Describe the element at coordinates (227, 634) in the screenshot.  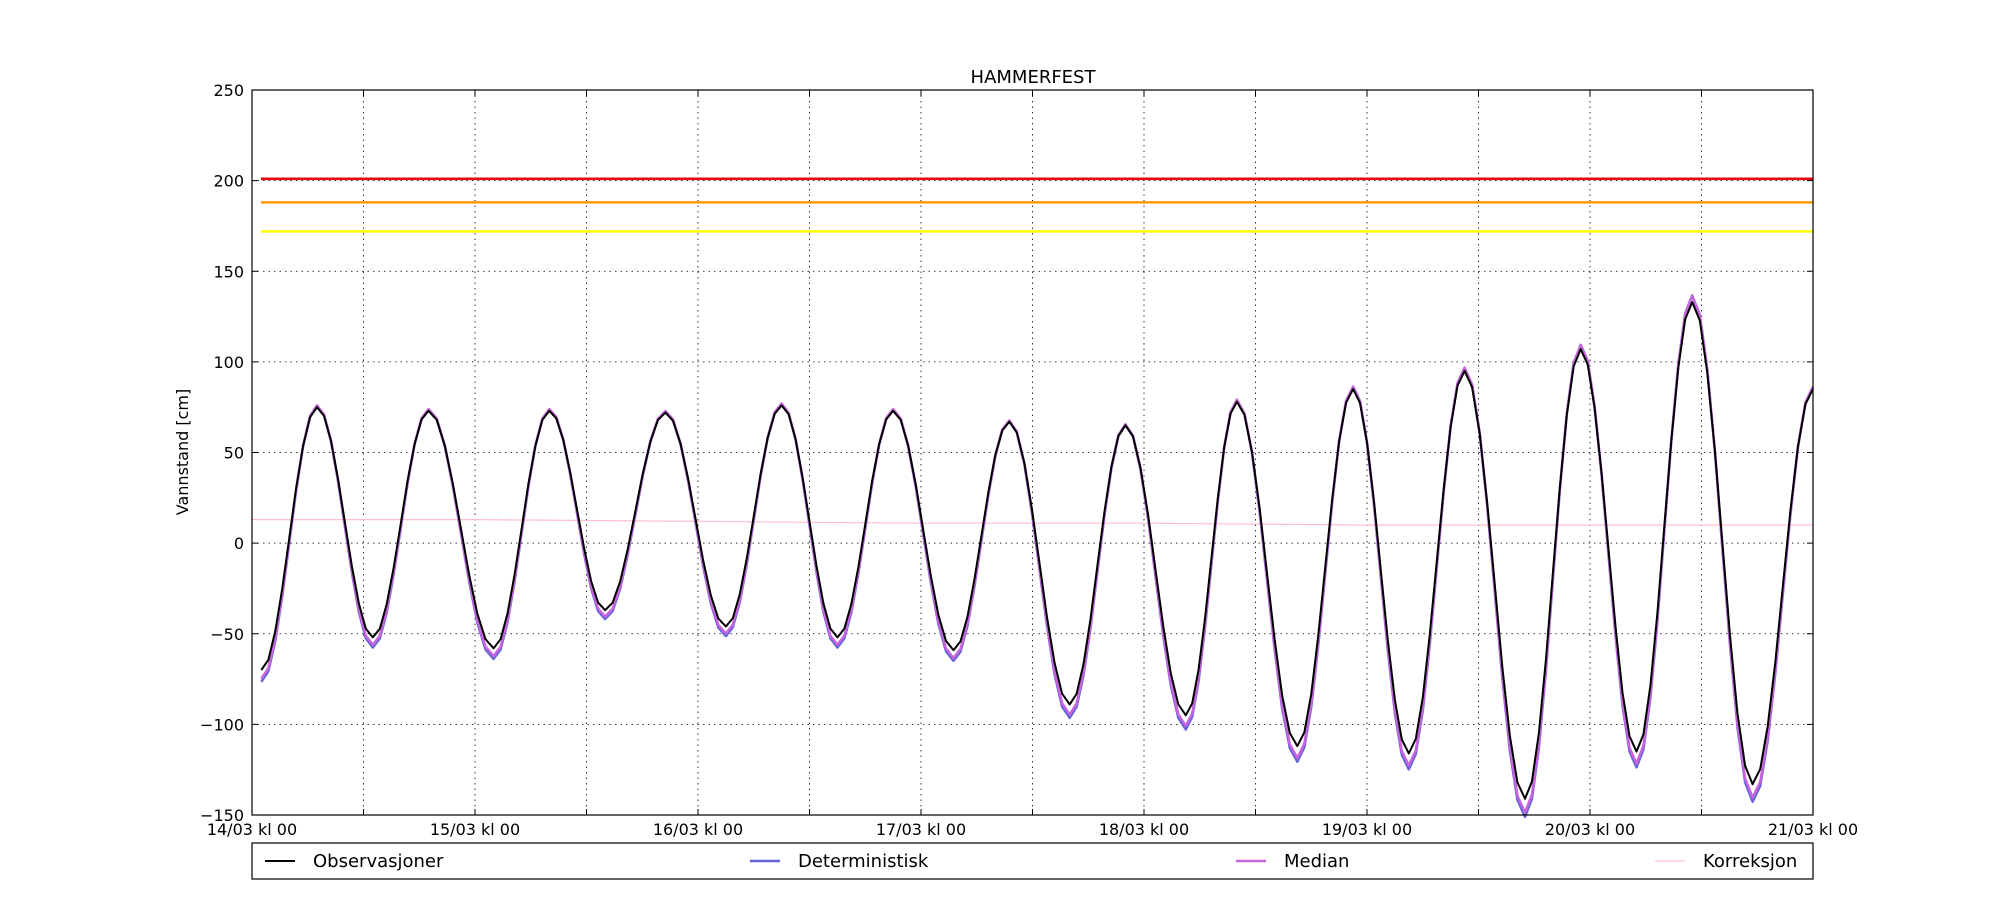
I see `y-tick-label: −50` at that location.